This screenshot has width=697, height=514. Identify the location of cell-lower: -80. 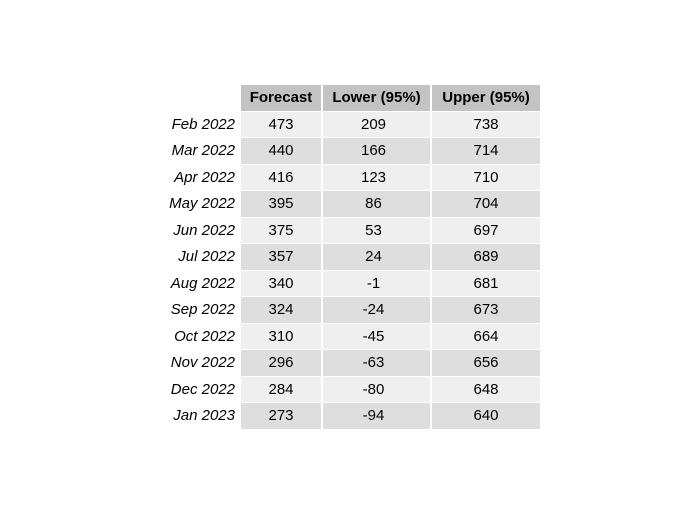
(377, 389).